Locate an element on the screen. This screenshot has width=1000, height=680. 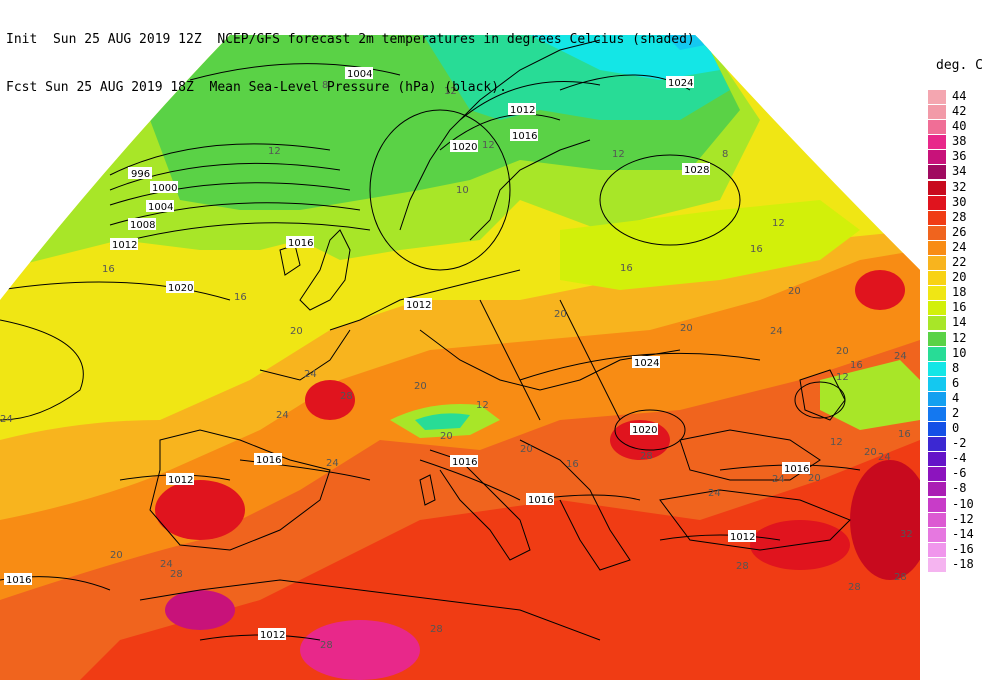
legend-label: 36 is located at coordinates (959, 156).